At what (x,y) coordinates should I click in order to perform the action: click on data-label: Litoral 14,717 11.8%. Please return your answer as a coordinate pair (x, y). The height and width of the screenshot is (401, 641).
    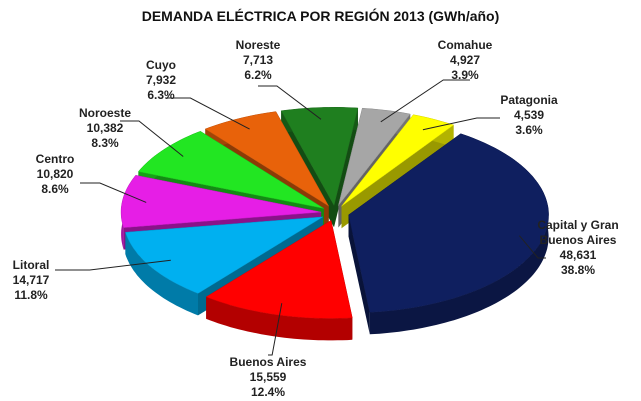
    Looking at the image, I should click on (31, 280).